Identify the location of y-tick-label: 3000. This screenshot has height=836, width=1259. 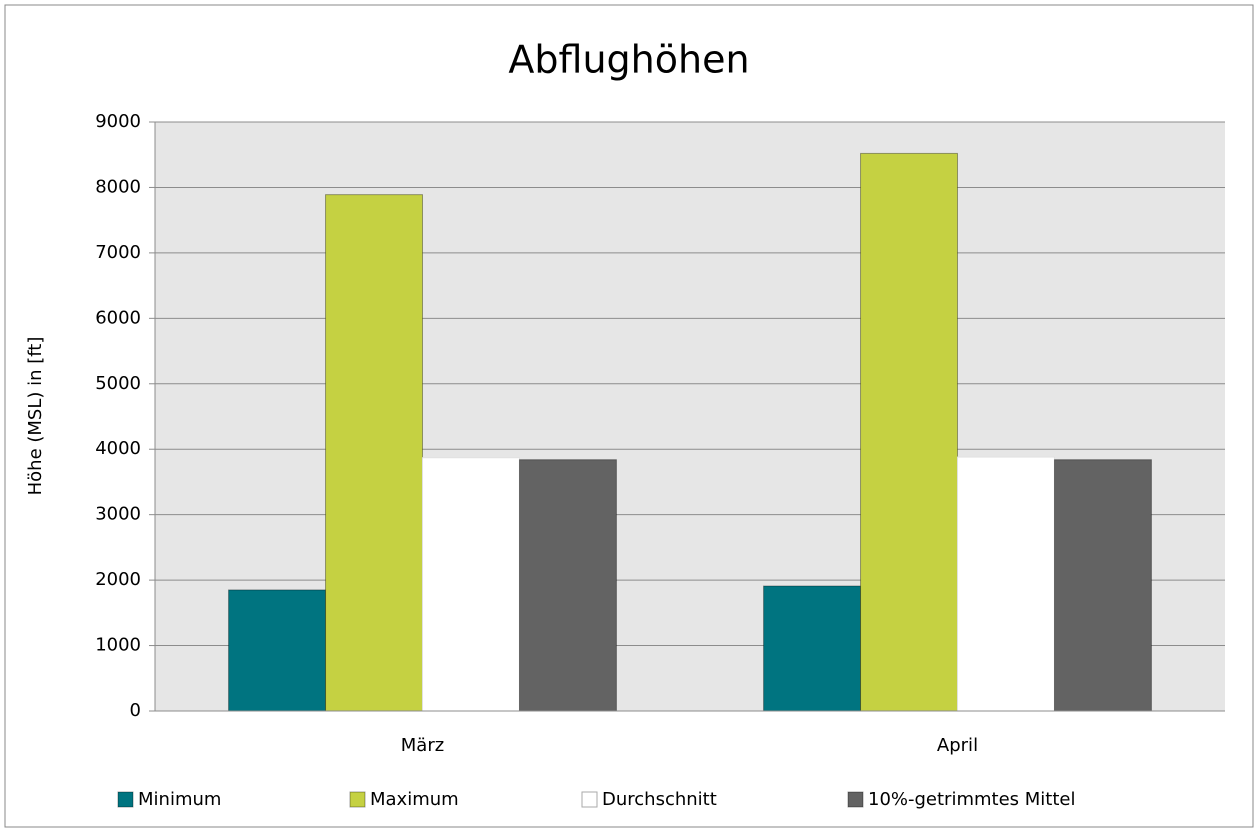
(118, 514).